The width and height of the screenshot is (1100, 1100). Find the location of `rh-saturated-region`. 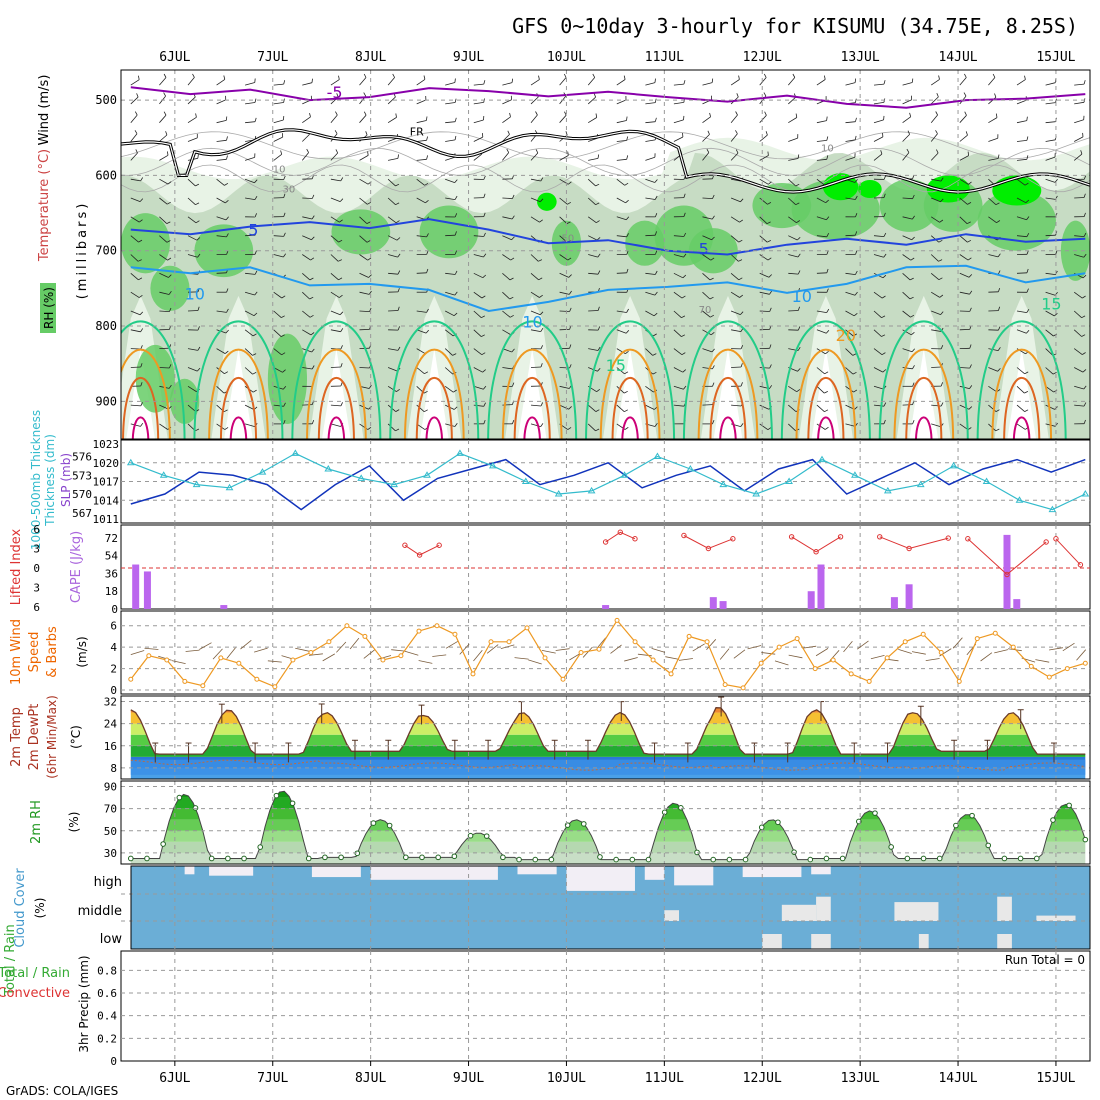

rh-saturated-region is located at coordinates (547, 201).